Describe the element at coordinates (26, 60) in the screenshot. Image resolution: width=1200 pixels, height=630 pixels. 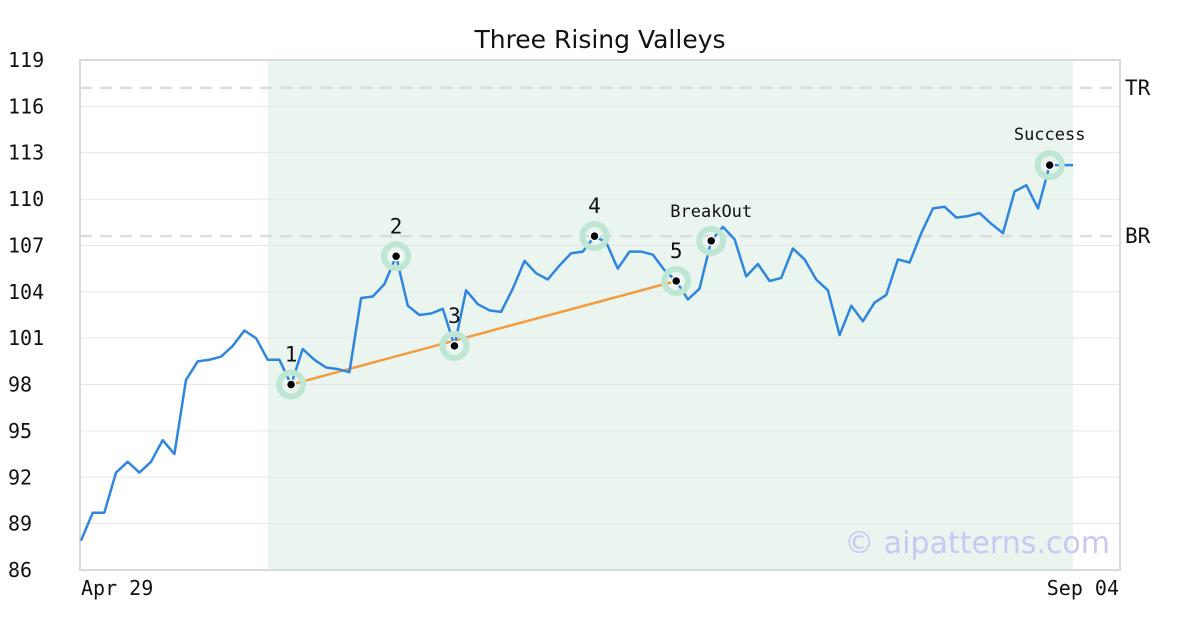
I see `y-tick-label: 119` at that location.